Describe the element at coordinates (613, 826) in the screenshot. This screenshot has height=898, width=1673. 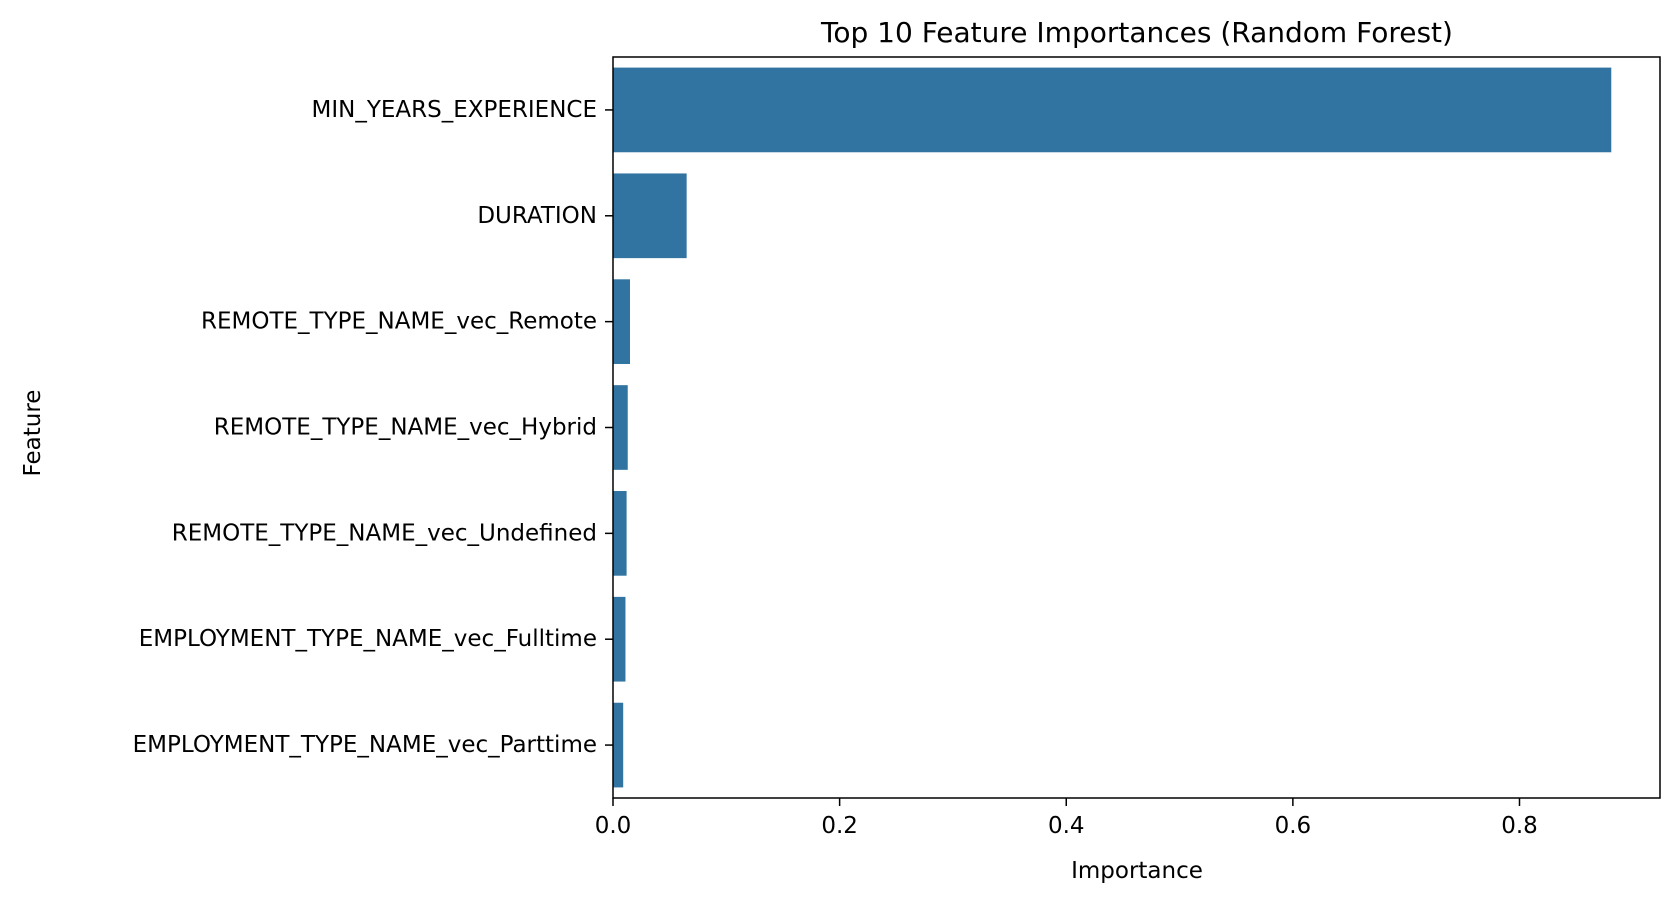
I see `x-tick-label: 0.0` at that location.